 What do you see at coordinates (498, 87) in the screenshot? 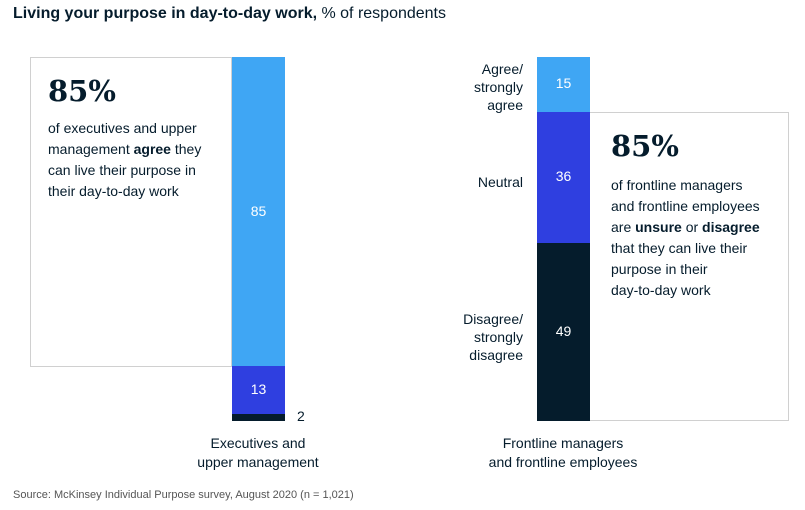
I see `response-label-agree: Agree/ strongly agree` at bounding box center [498, 87].